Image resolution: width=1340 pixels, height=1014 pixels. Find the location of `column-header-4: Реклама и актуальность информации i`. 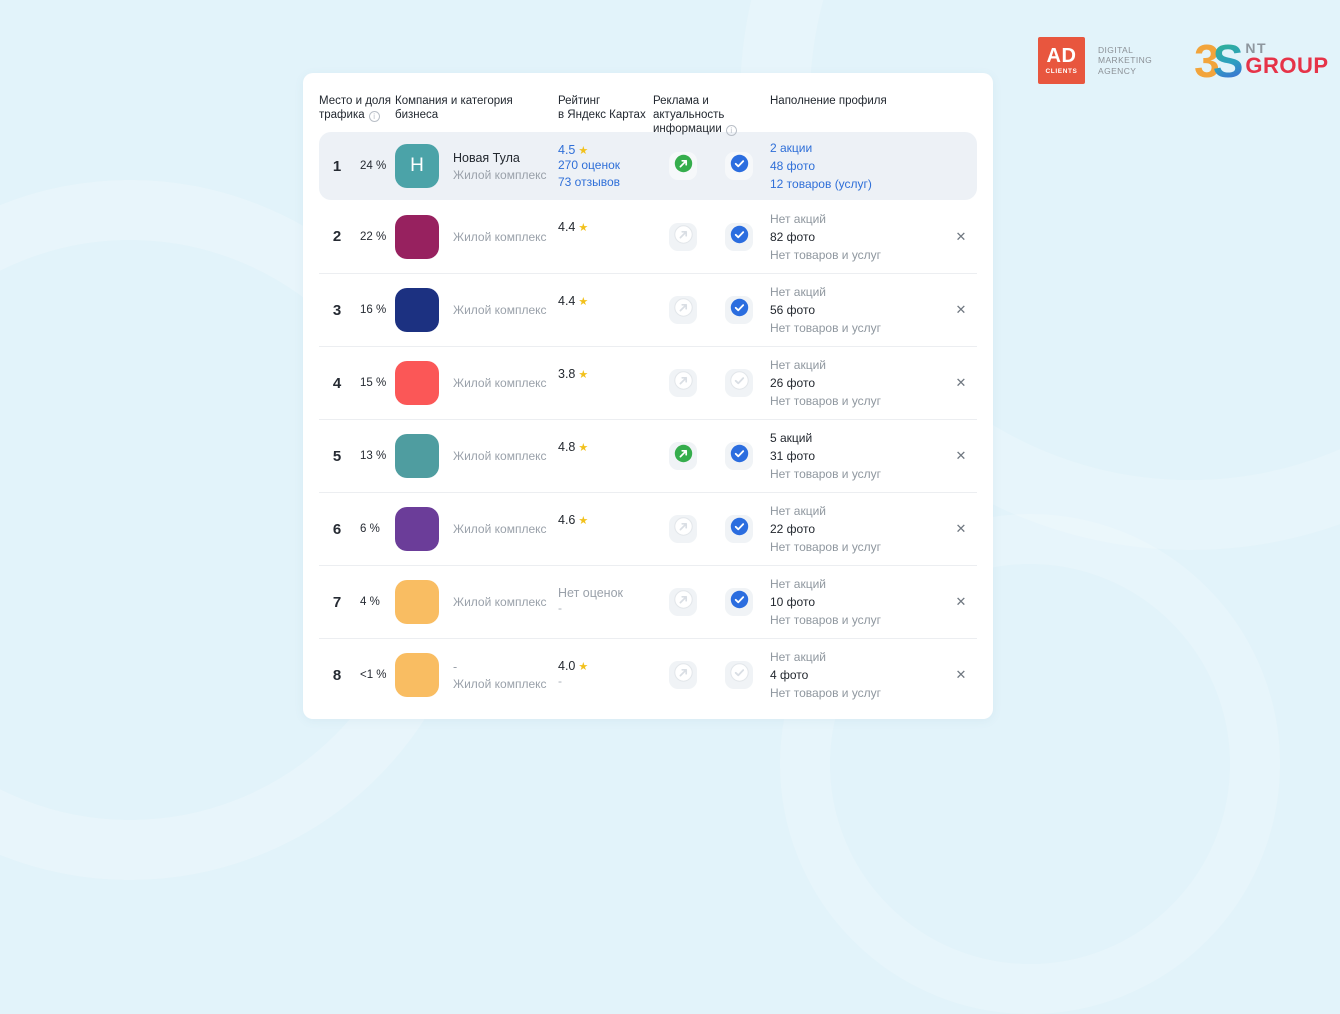

column-header-4: Реклама и актуальность информации i is located at coordinates (711, 115).